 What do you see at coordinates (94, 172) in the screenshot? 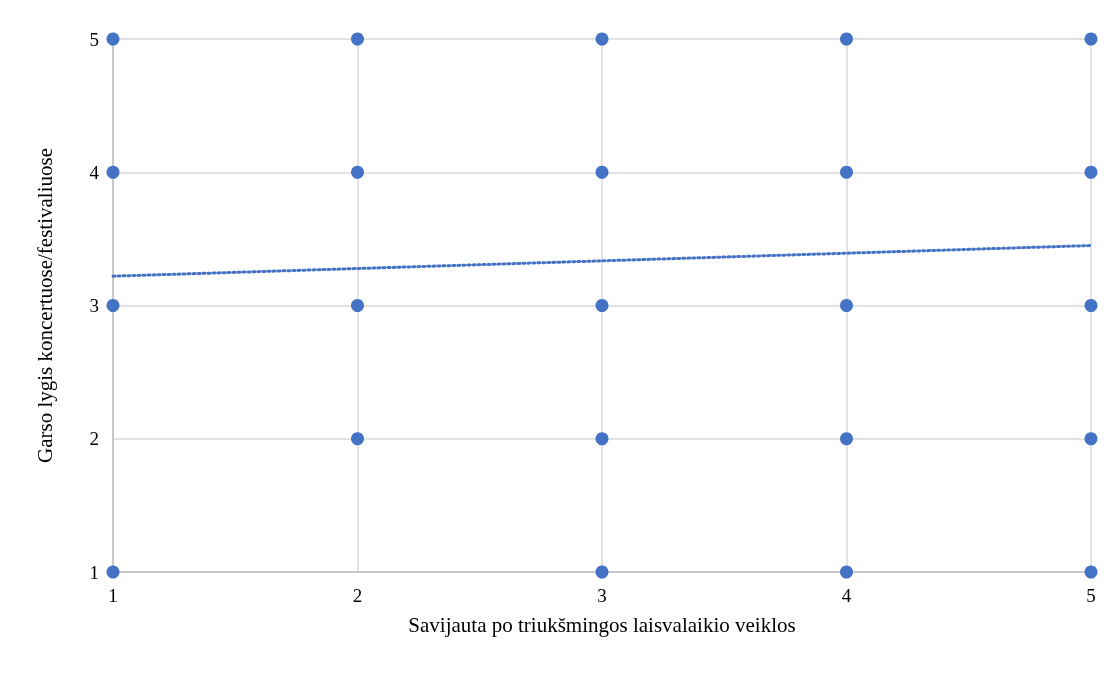
I see `y-tick-label: 4` at bounding box center [94, 172].